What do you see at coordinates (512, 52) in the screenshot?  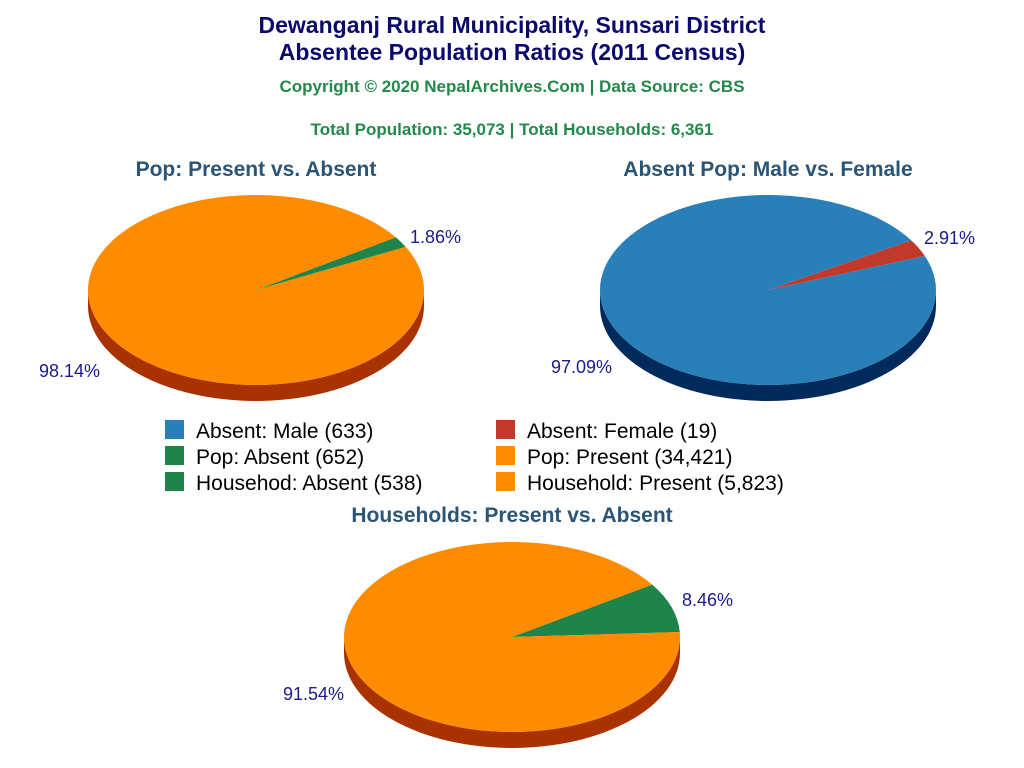 I see `chart-title-line2: Absentee Population Ratios (2011 Census)` at bounding box center [512, 52].